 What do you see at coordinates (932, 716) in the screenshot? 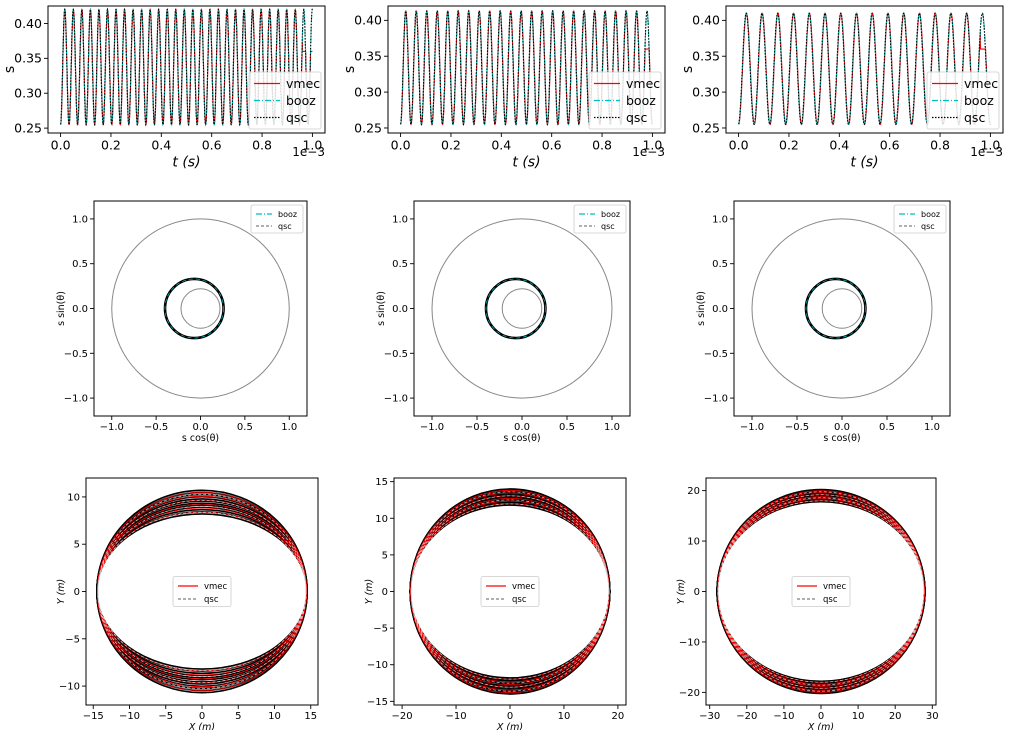
I see `x-tick-label: 30` at bounding box center [932, 716].